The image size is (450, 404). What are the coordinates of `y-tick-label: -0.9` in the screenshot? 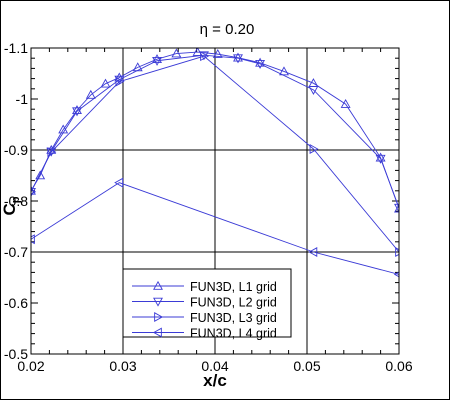 It's located at (16, 150).